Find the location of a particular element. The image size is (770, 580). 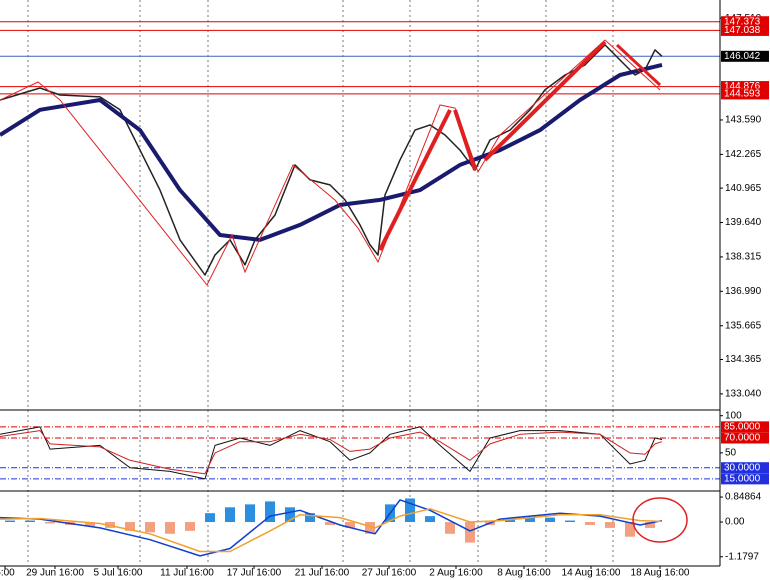

y-tick-label: 139.640 is located at coordinates (743, 222).